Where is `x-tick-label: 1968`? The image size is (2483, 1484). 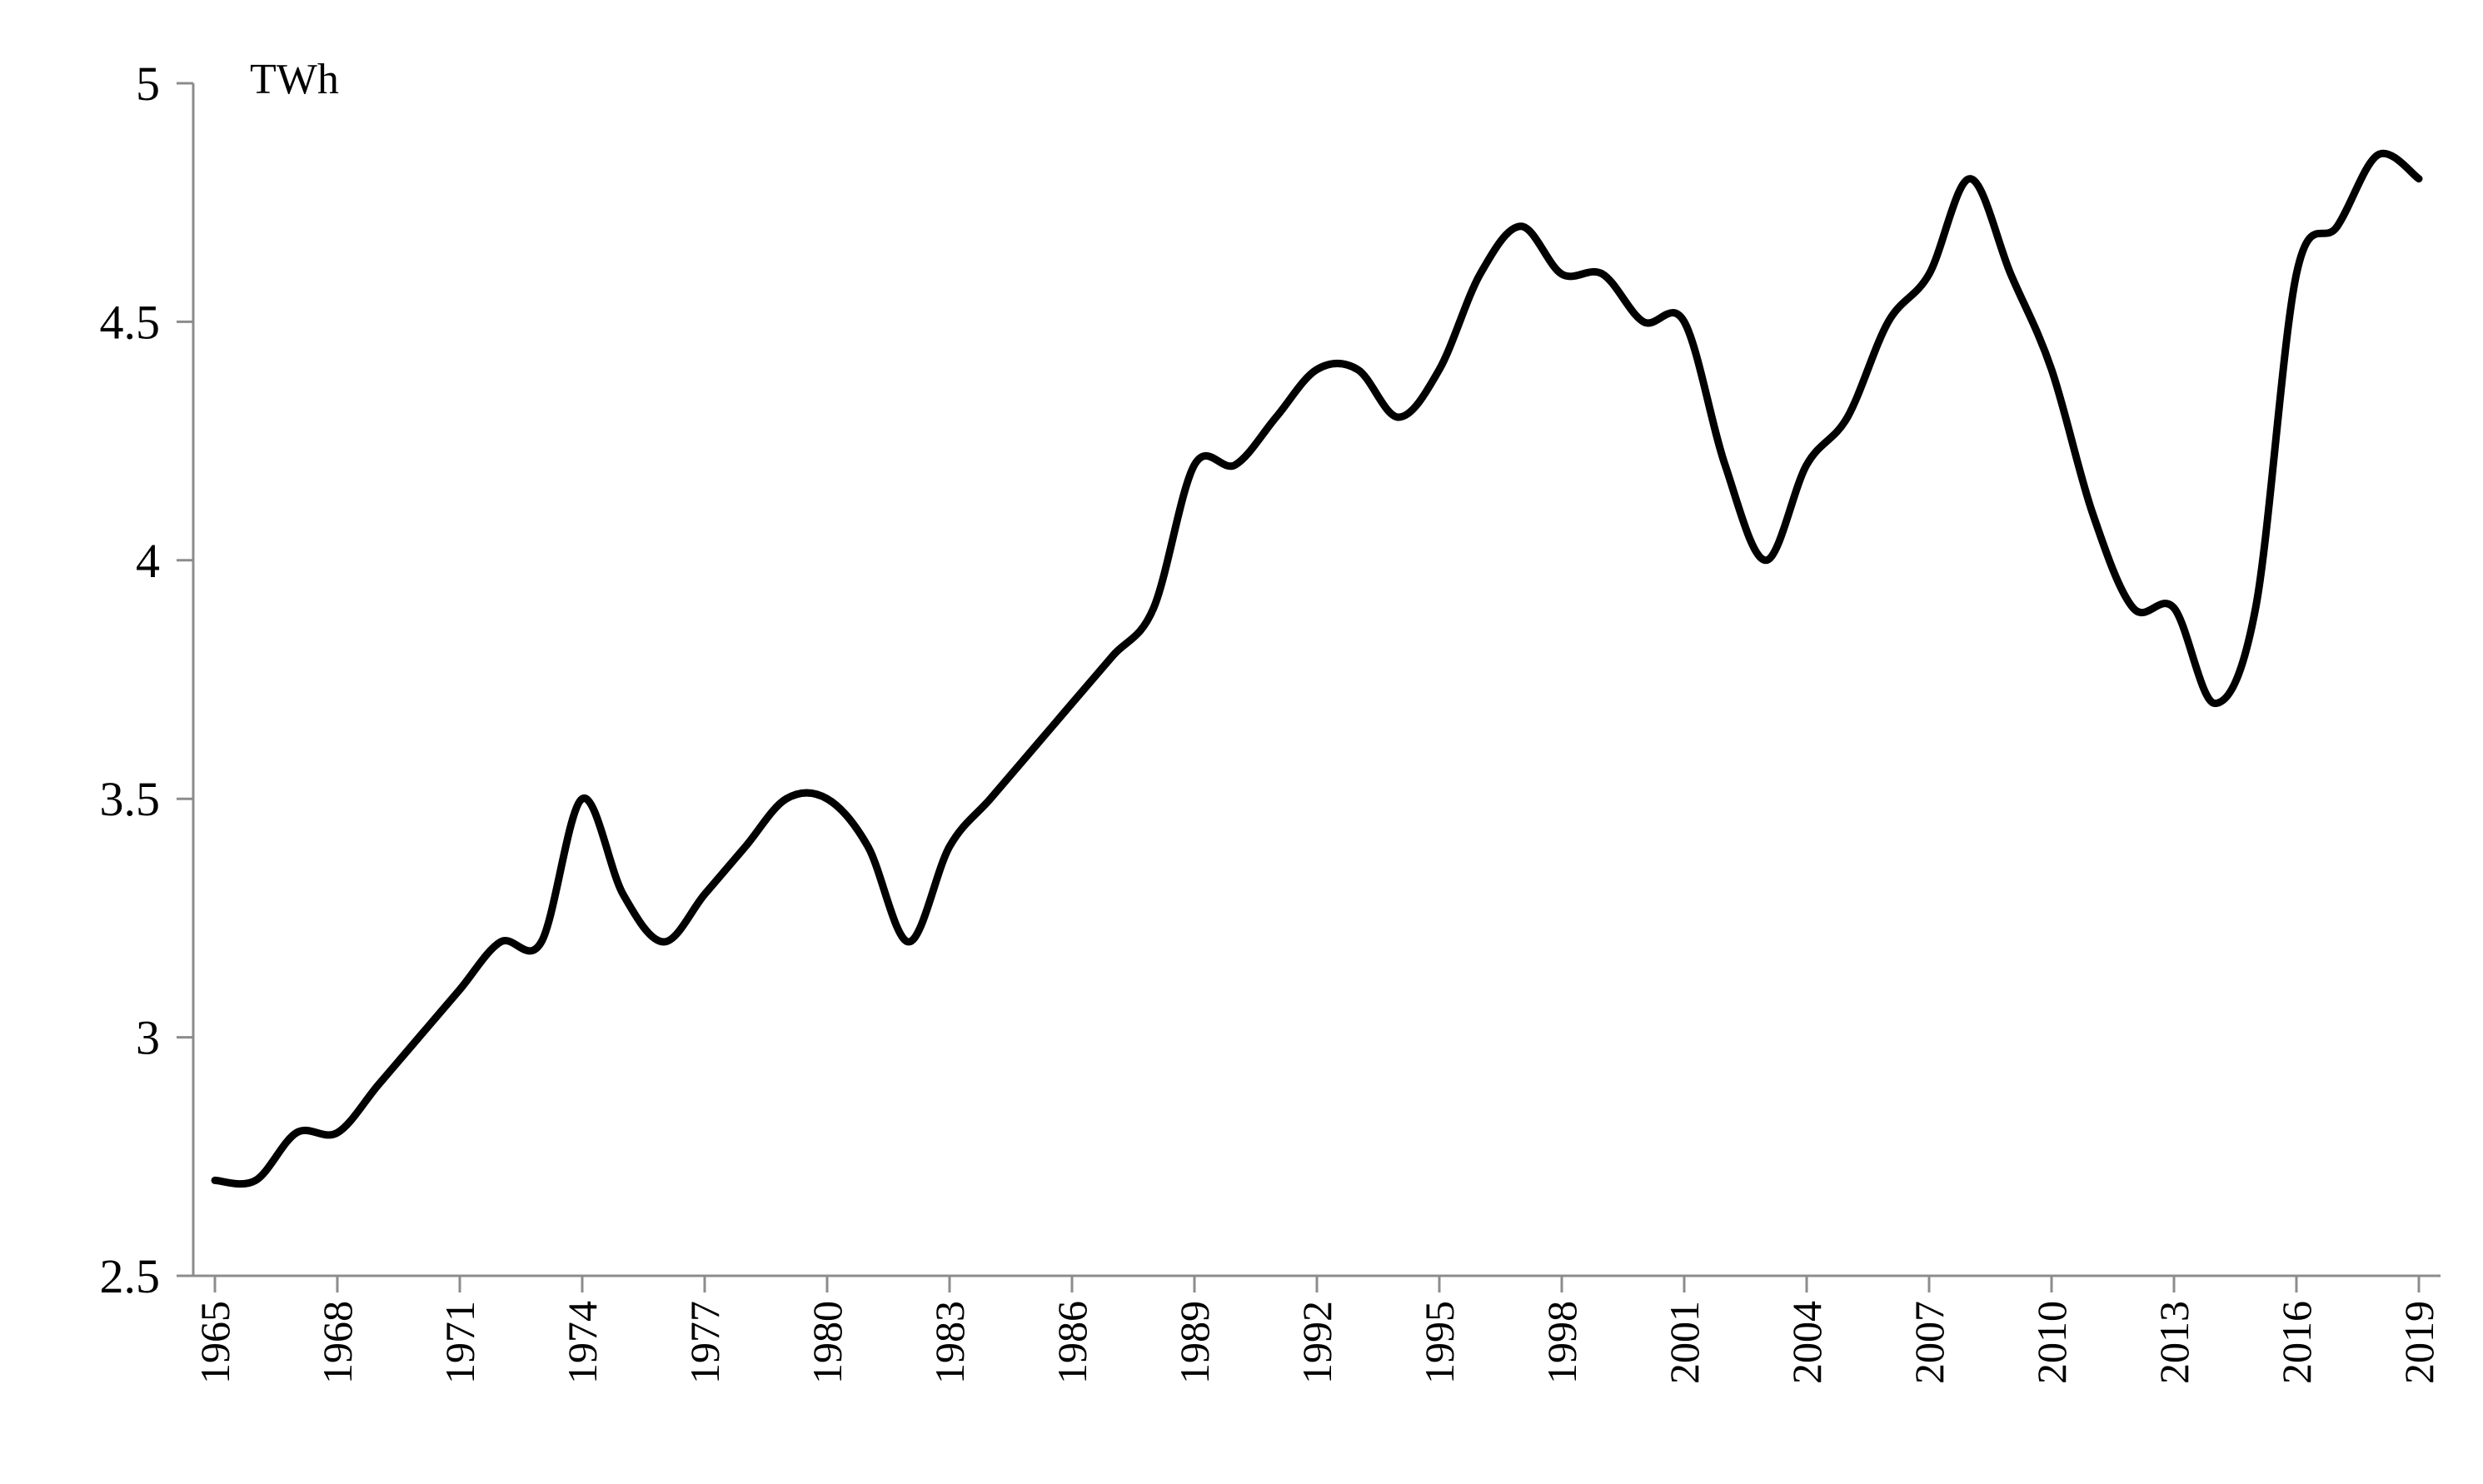
x-tick-label: 1968 is located at coordinates (337, 1342).